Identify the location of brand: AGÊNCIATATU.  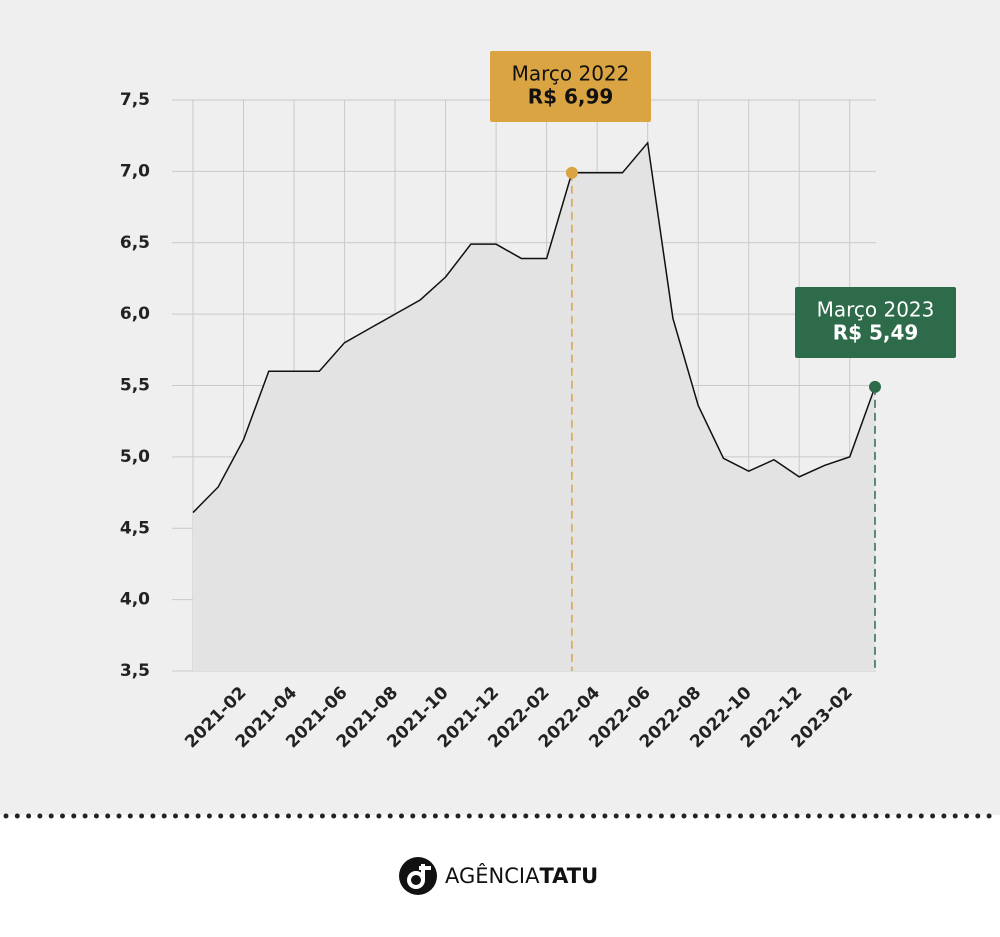
(521, 875).